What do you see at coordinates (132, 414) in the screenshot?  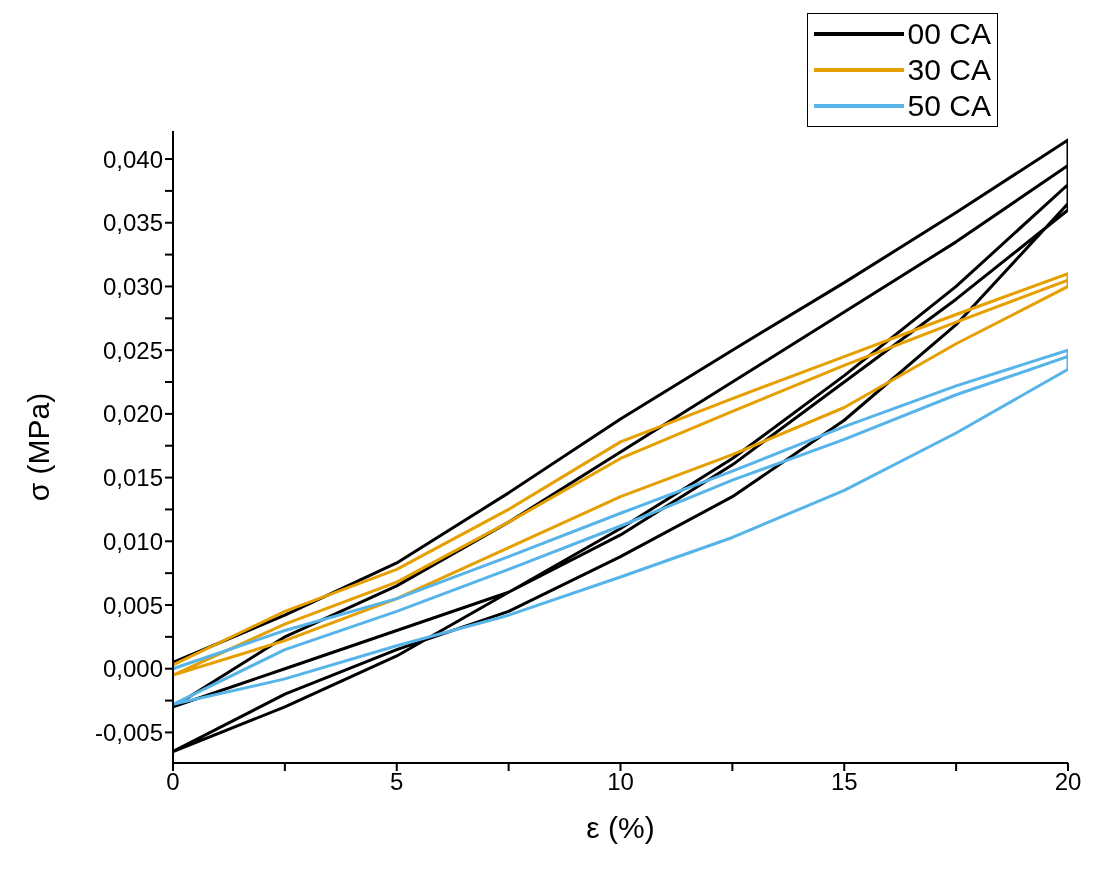 I see `y-tick-label: 0,020` at bounding box center [132, 414].